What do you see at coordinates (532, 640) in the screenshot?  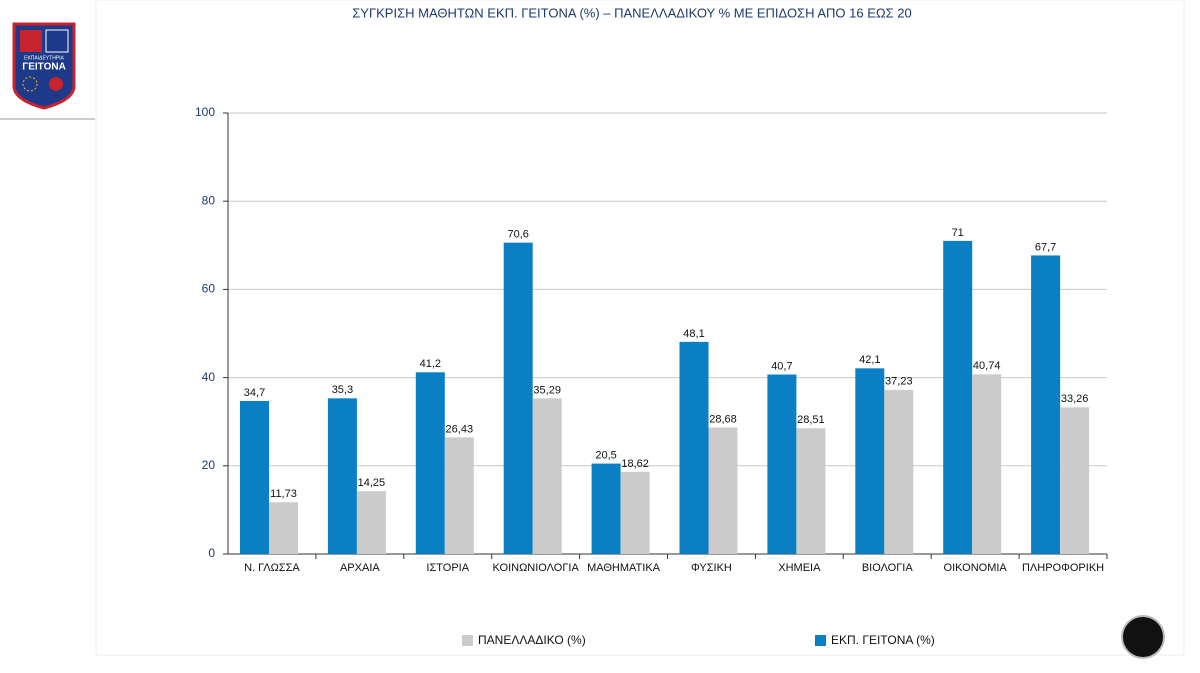 I see `legend-label: ΠΑΝΕΛΛΑΔΙΚΟ (%)` at bounding box center [532, 640].